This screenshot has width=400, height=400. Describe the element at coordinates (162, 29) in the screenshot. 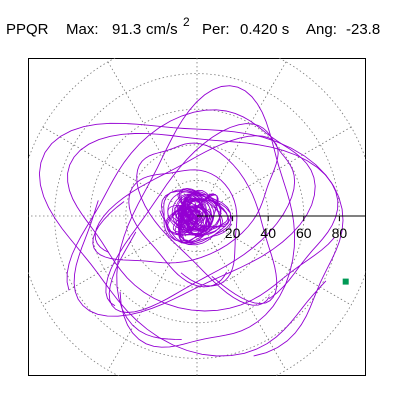

I see `max-unit: cm/s` at that location.